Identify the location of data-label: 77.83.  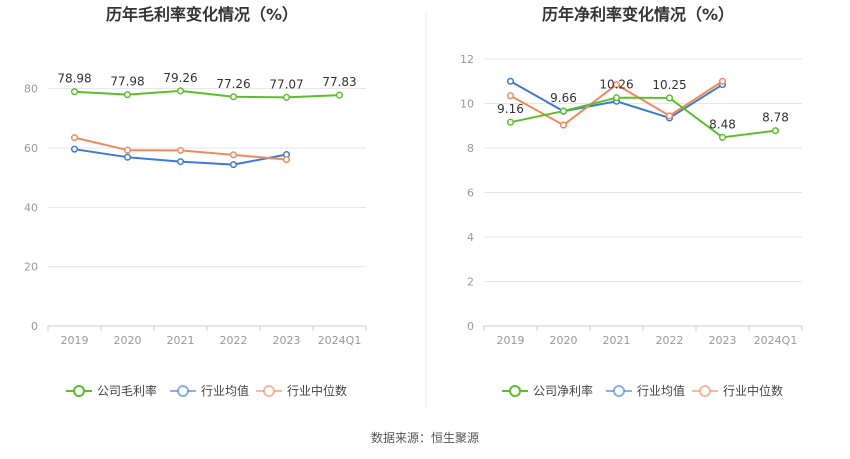
(339, 82).